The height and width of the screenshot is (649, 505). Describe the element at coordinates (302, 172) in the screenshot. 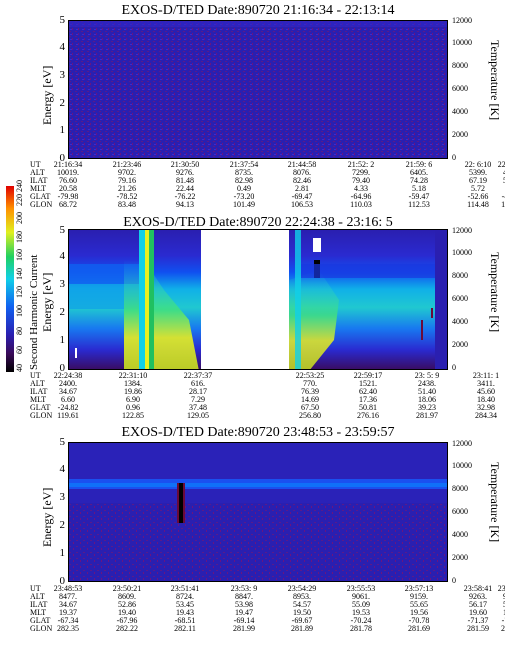

I see `orbit-value: 8076.` at that location.